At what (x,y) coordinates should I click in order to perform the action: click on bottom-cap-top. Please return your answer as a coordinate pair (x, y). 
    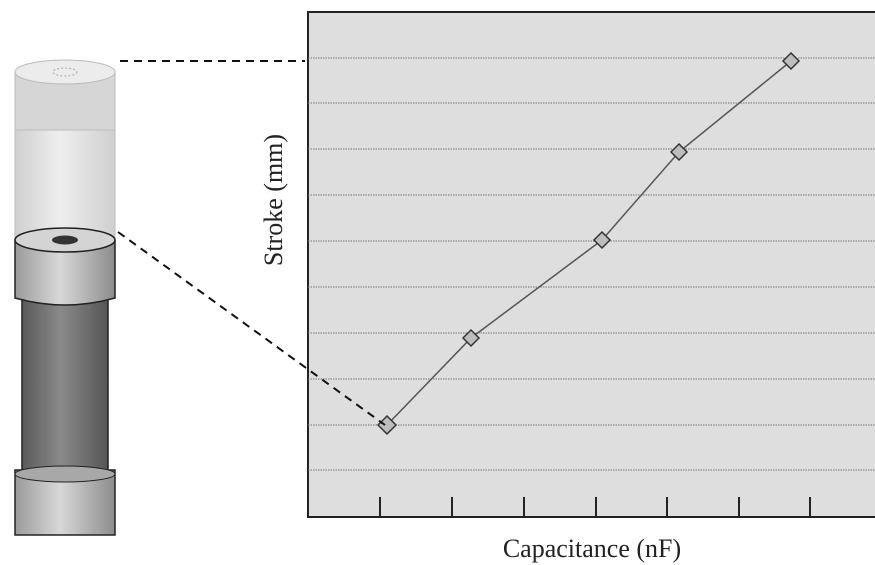
    Looking at the image, I should click on (65, 474).